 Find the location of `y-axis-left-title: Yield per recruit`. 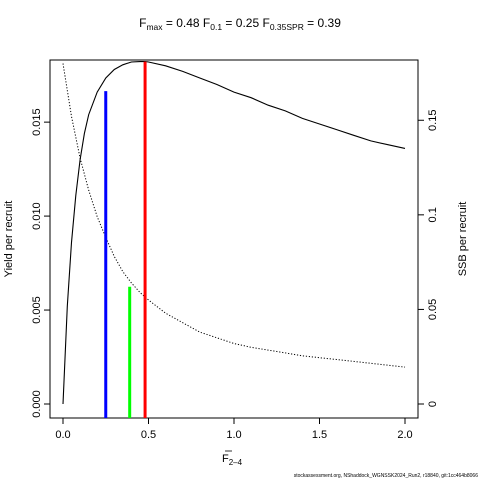

y-axis-left-title: Yield per recruit is located at coordinates (9, 239).